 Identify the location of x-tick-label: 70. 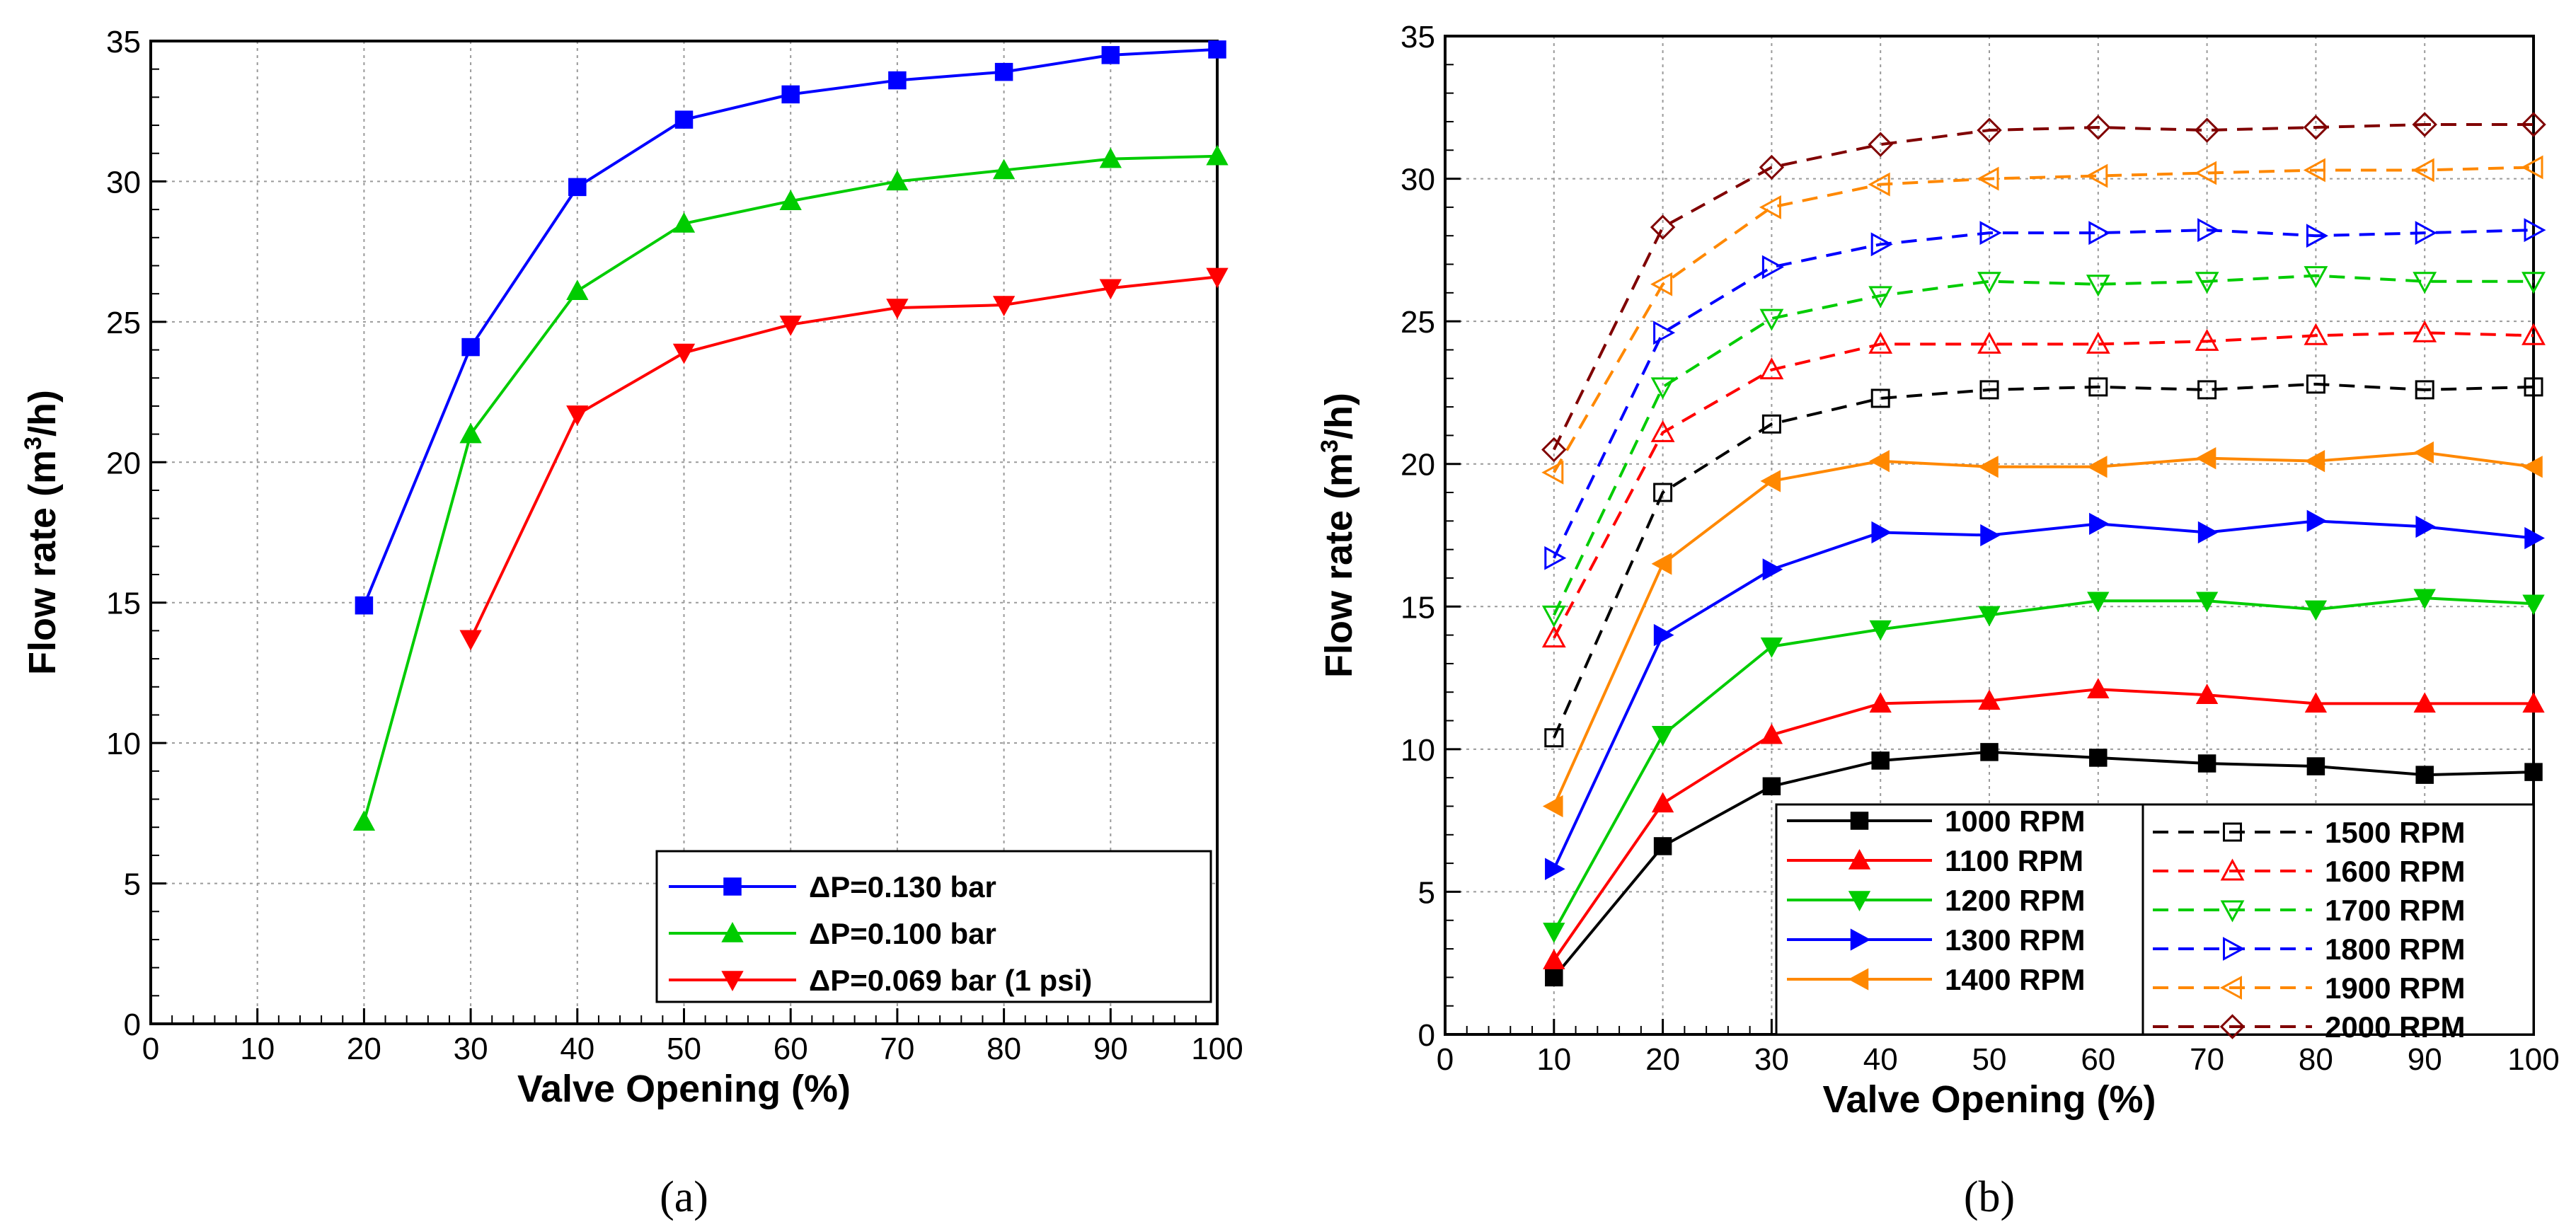
(2207, 1059).